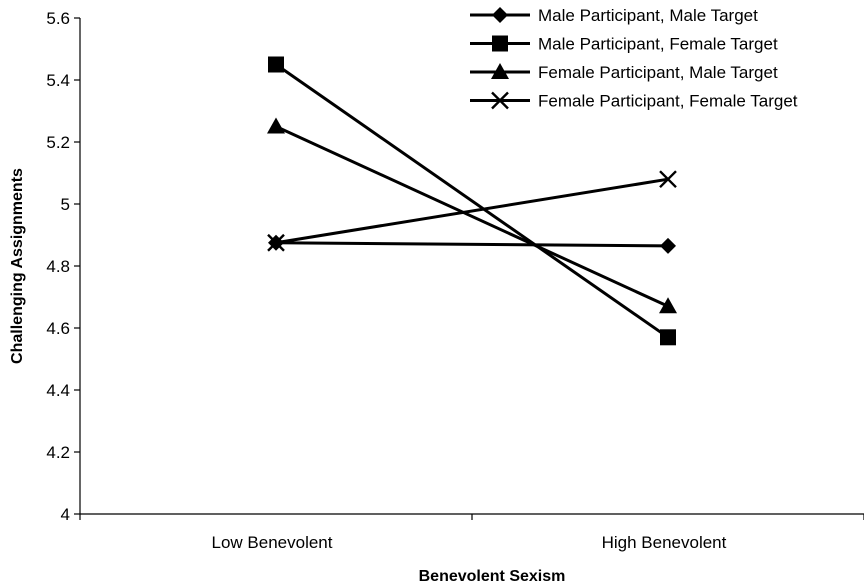  Describe the element at coordinates (58, 328) in the screenshot. I see `y-tick-label: 4.6` at that location.